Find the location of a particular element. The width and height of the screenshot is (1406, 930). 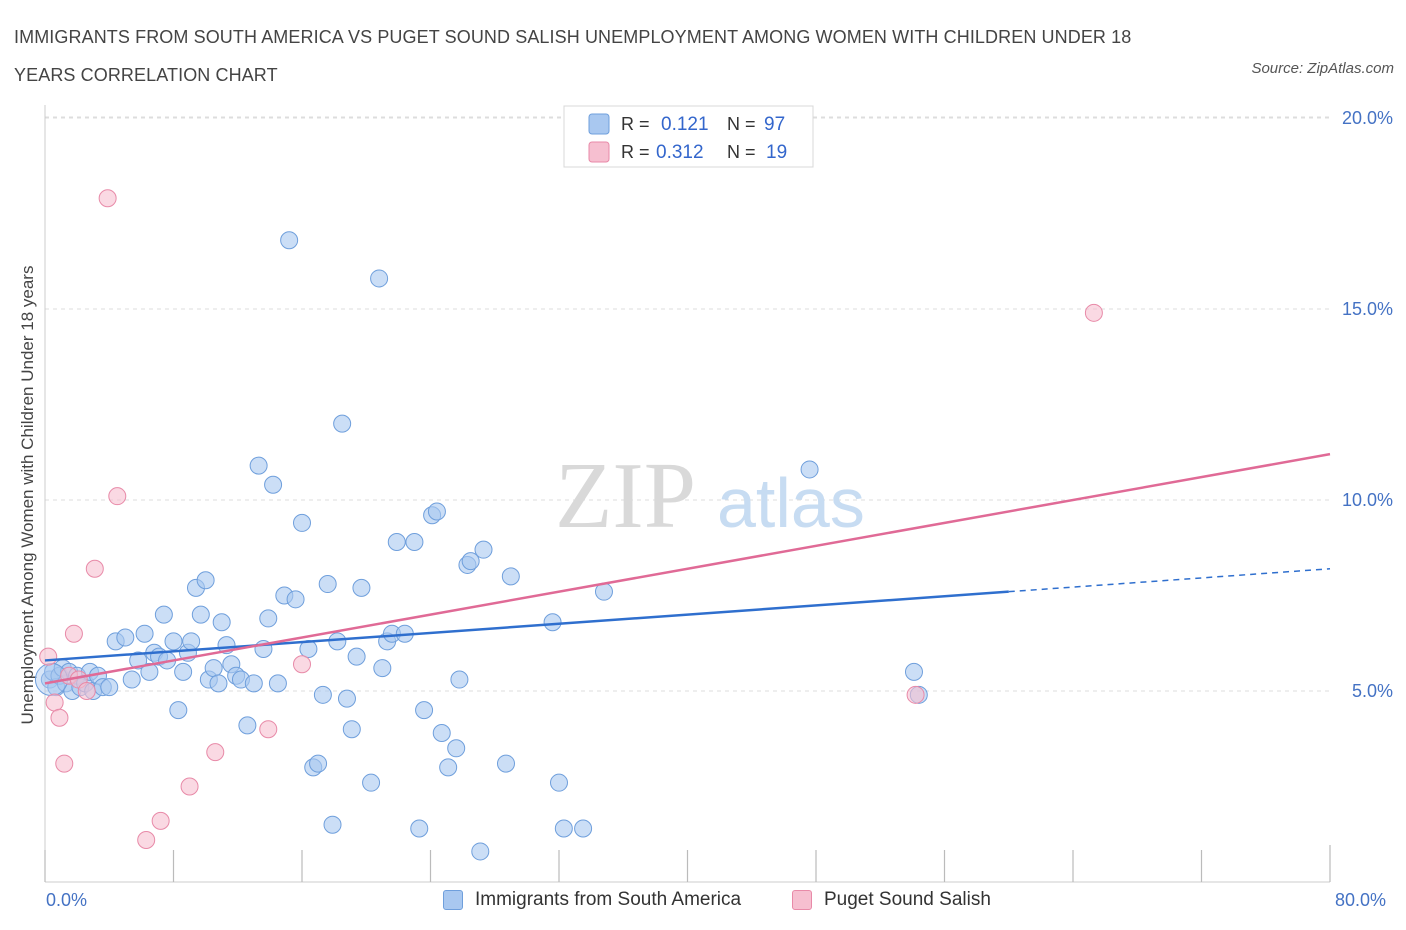

watermark: ZIP atlas is located at coordinates (710, 496).